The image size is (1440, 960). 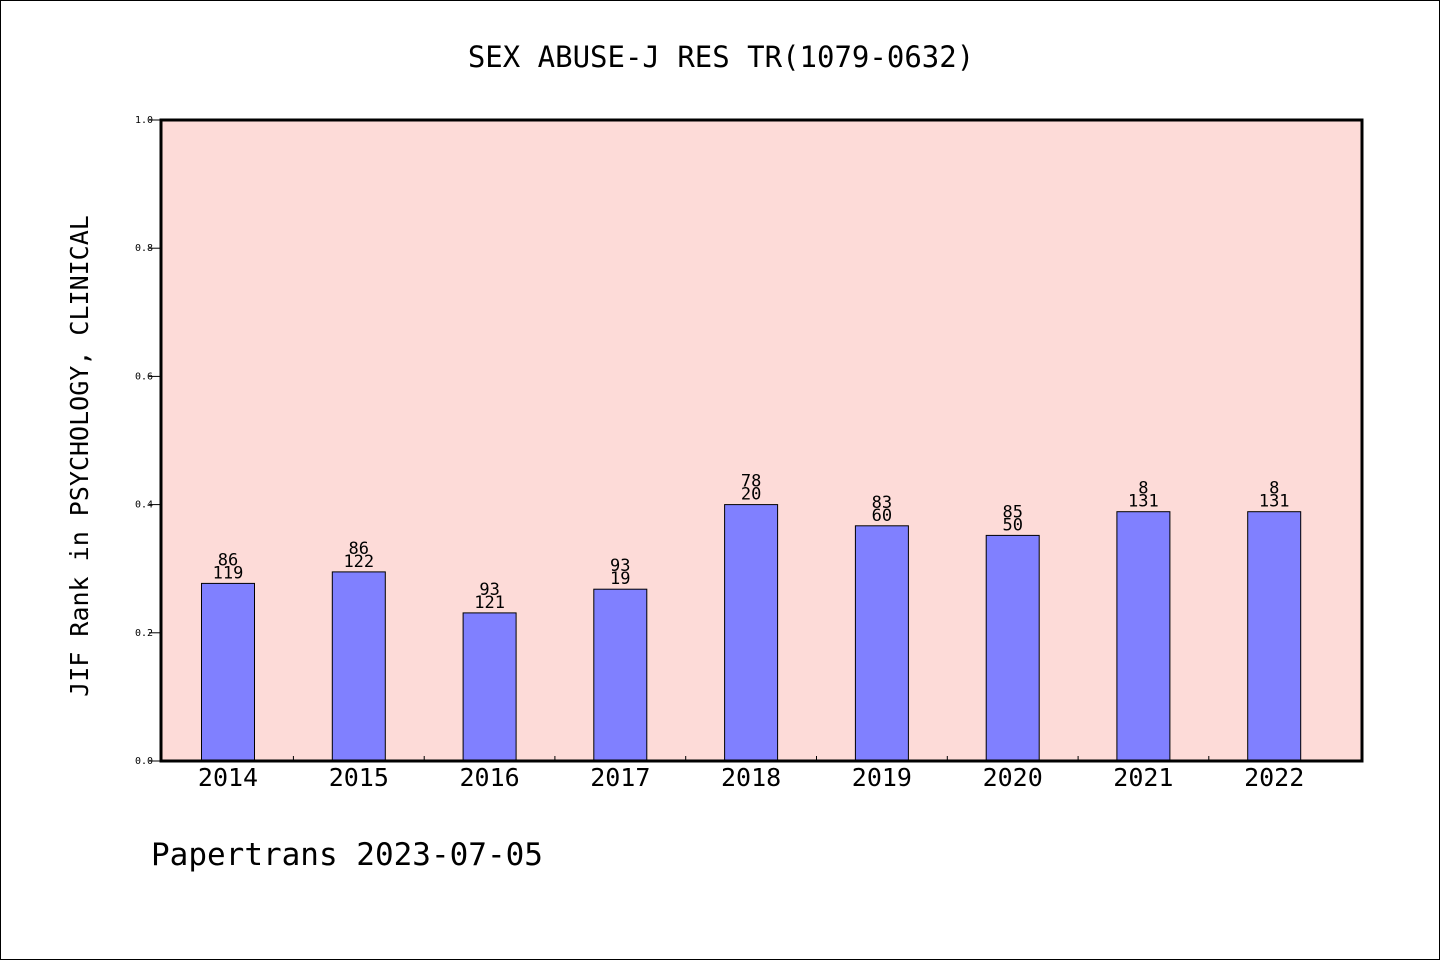 What do you see at coordinates (489, 687) in the screenshot?
I see `bar-2016` at bounding box center [489, 687].